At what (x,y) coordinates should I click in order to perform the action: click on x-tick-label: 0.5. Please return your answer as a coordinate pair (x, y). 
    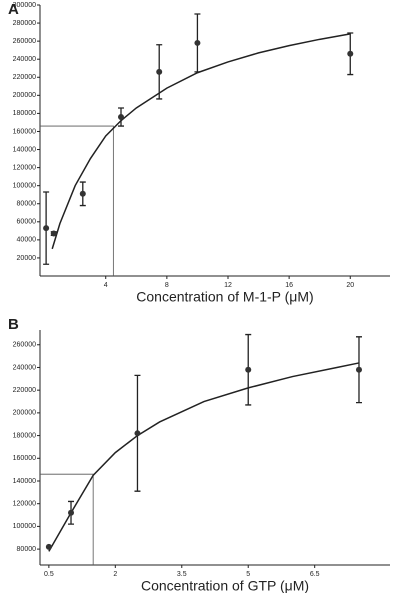
    Looking at the image, I should click on (49, 574).